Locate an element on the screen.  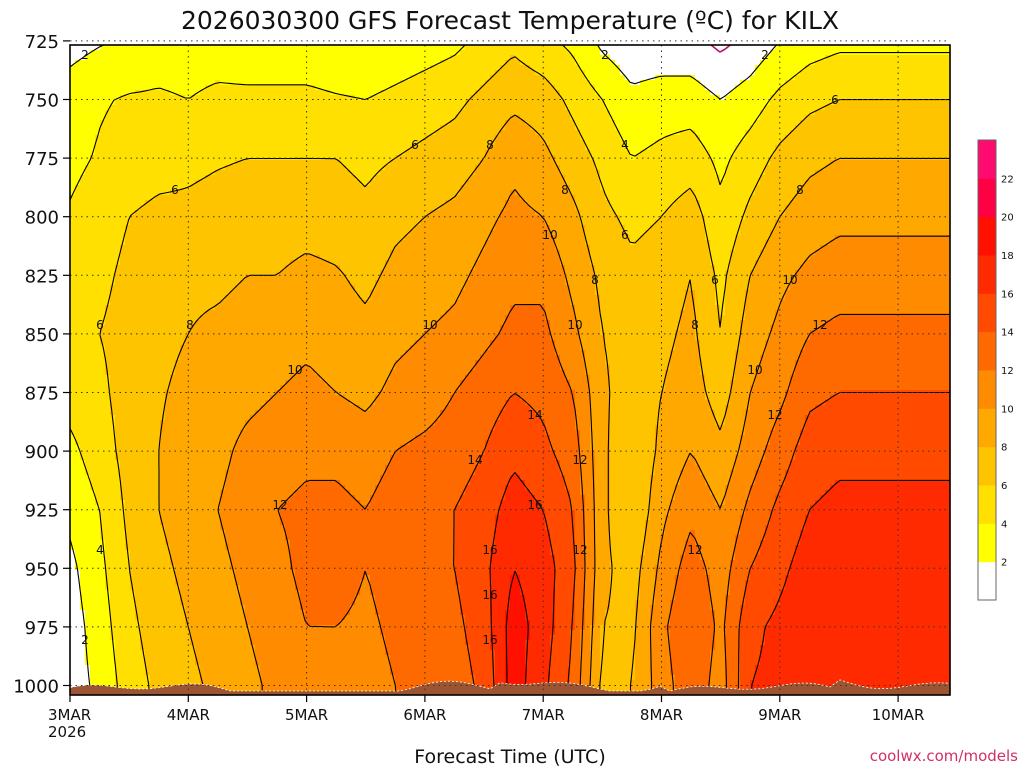
y-tick-label: 725 is located at coordinates (42, 42).